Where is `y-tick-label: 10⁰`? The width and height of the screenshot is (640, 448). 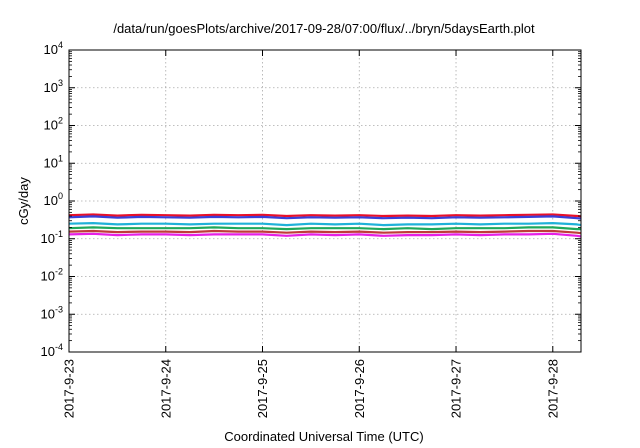 y-tick-label: 10⁰ is located at coordinates (53, 199).